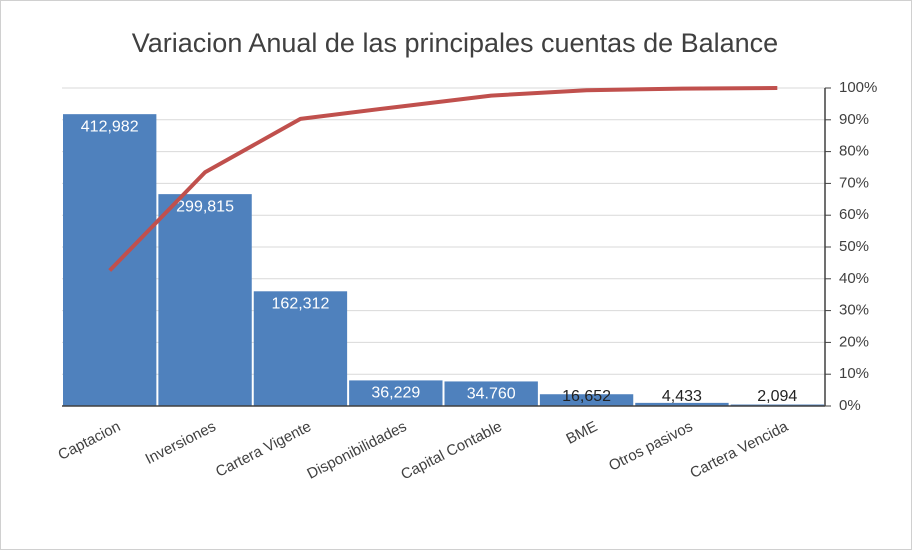  I want to click on data-label: 4,433, so click(682, 396).